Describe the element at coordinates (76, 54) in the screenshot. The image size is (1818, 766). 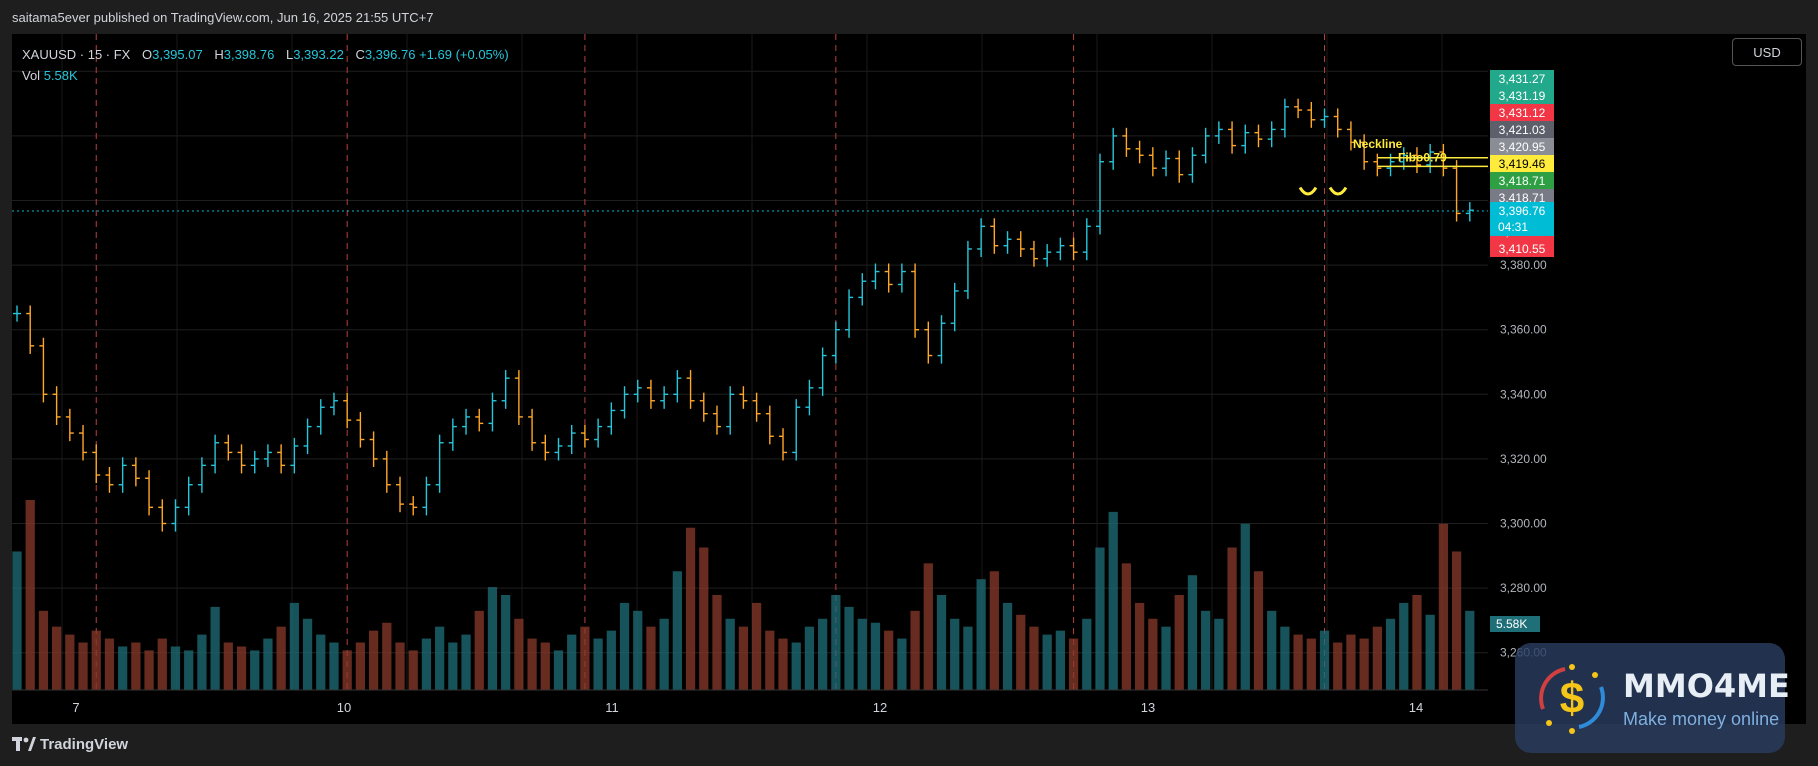
I see `symbol-label: XAUUSD · 15 · FX` at that location.